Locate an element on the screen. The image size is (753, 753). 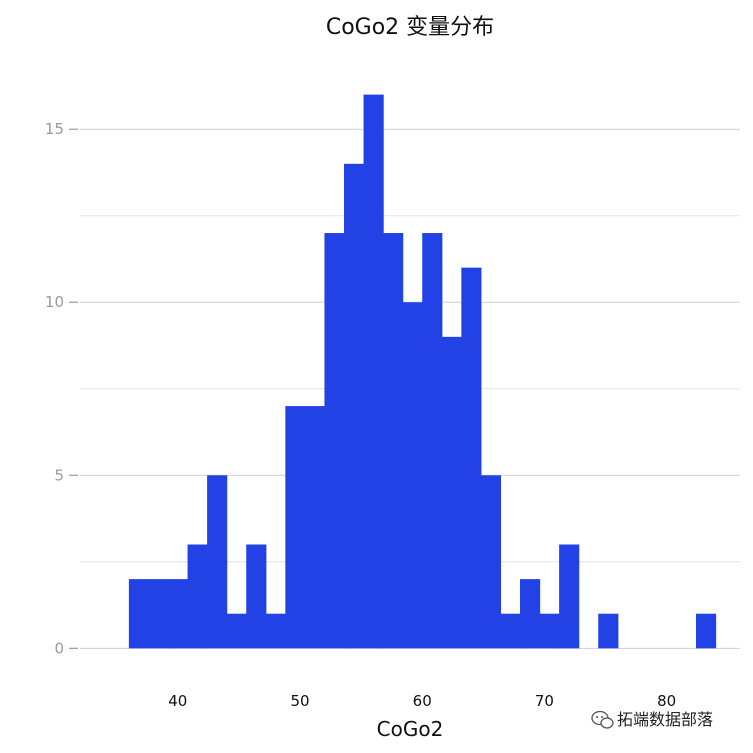
x-tick-label: 40 is located at coordinates (177, 701).